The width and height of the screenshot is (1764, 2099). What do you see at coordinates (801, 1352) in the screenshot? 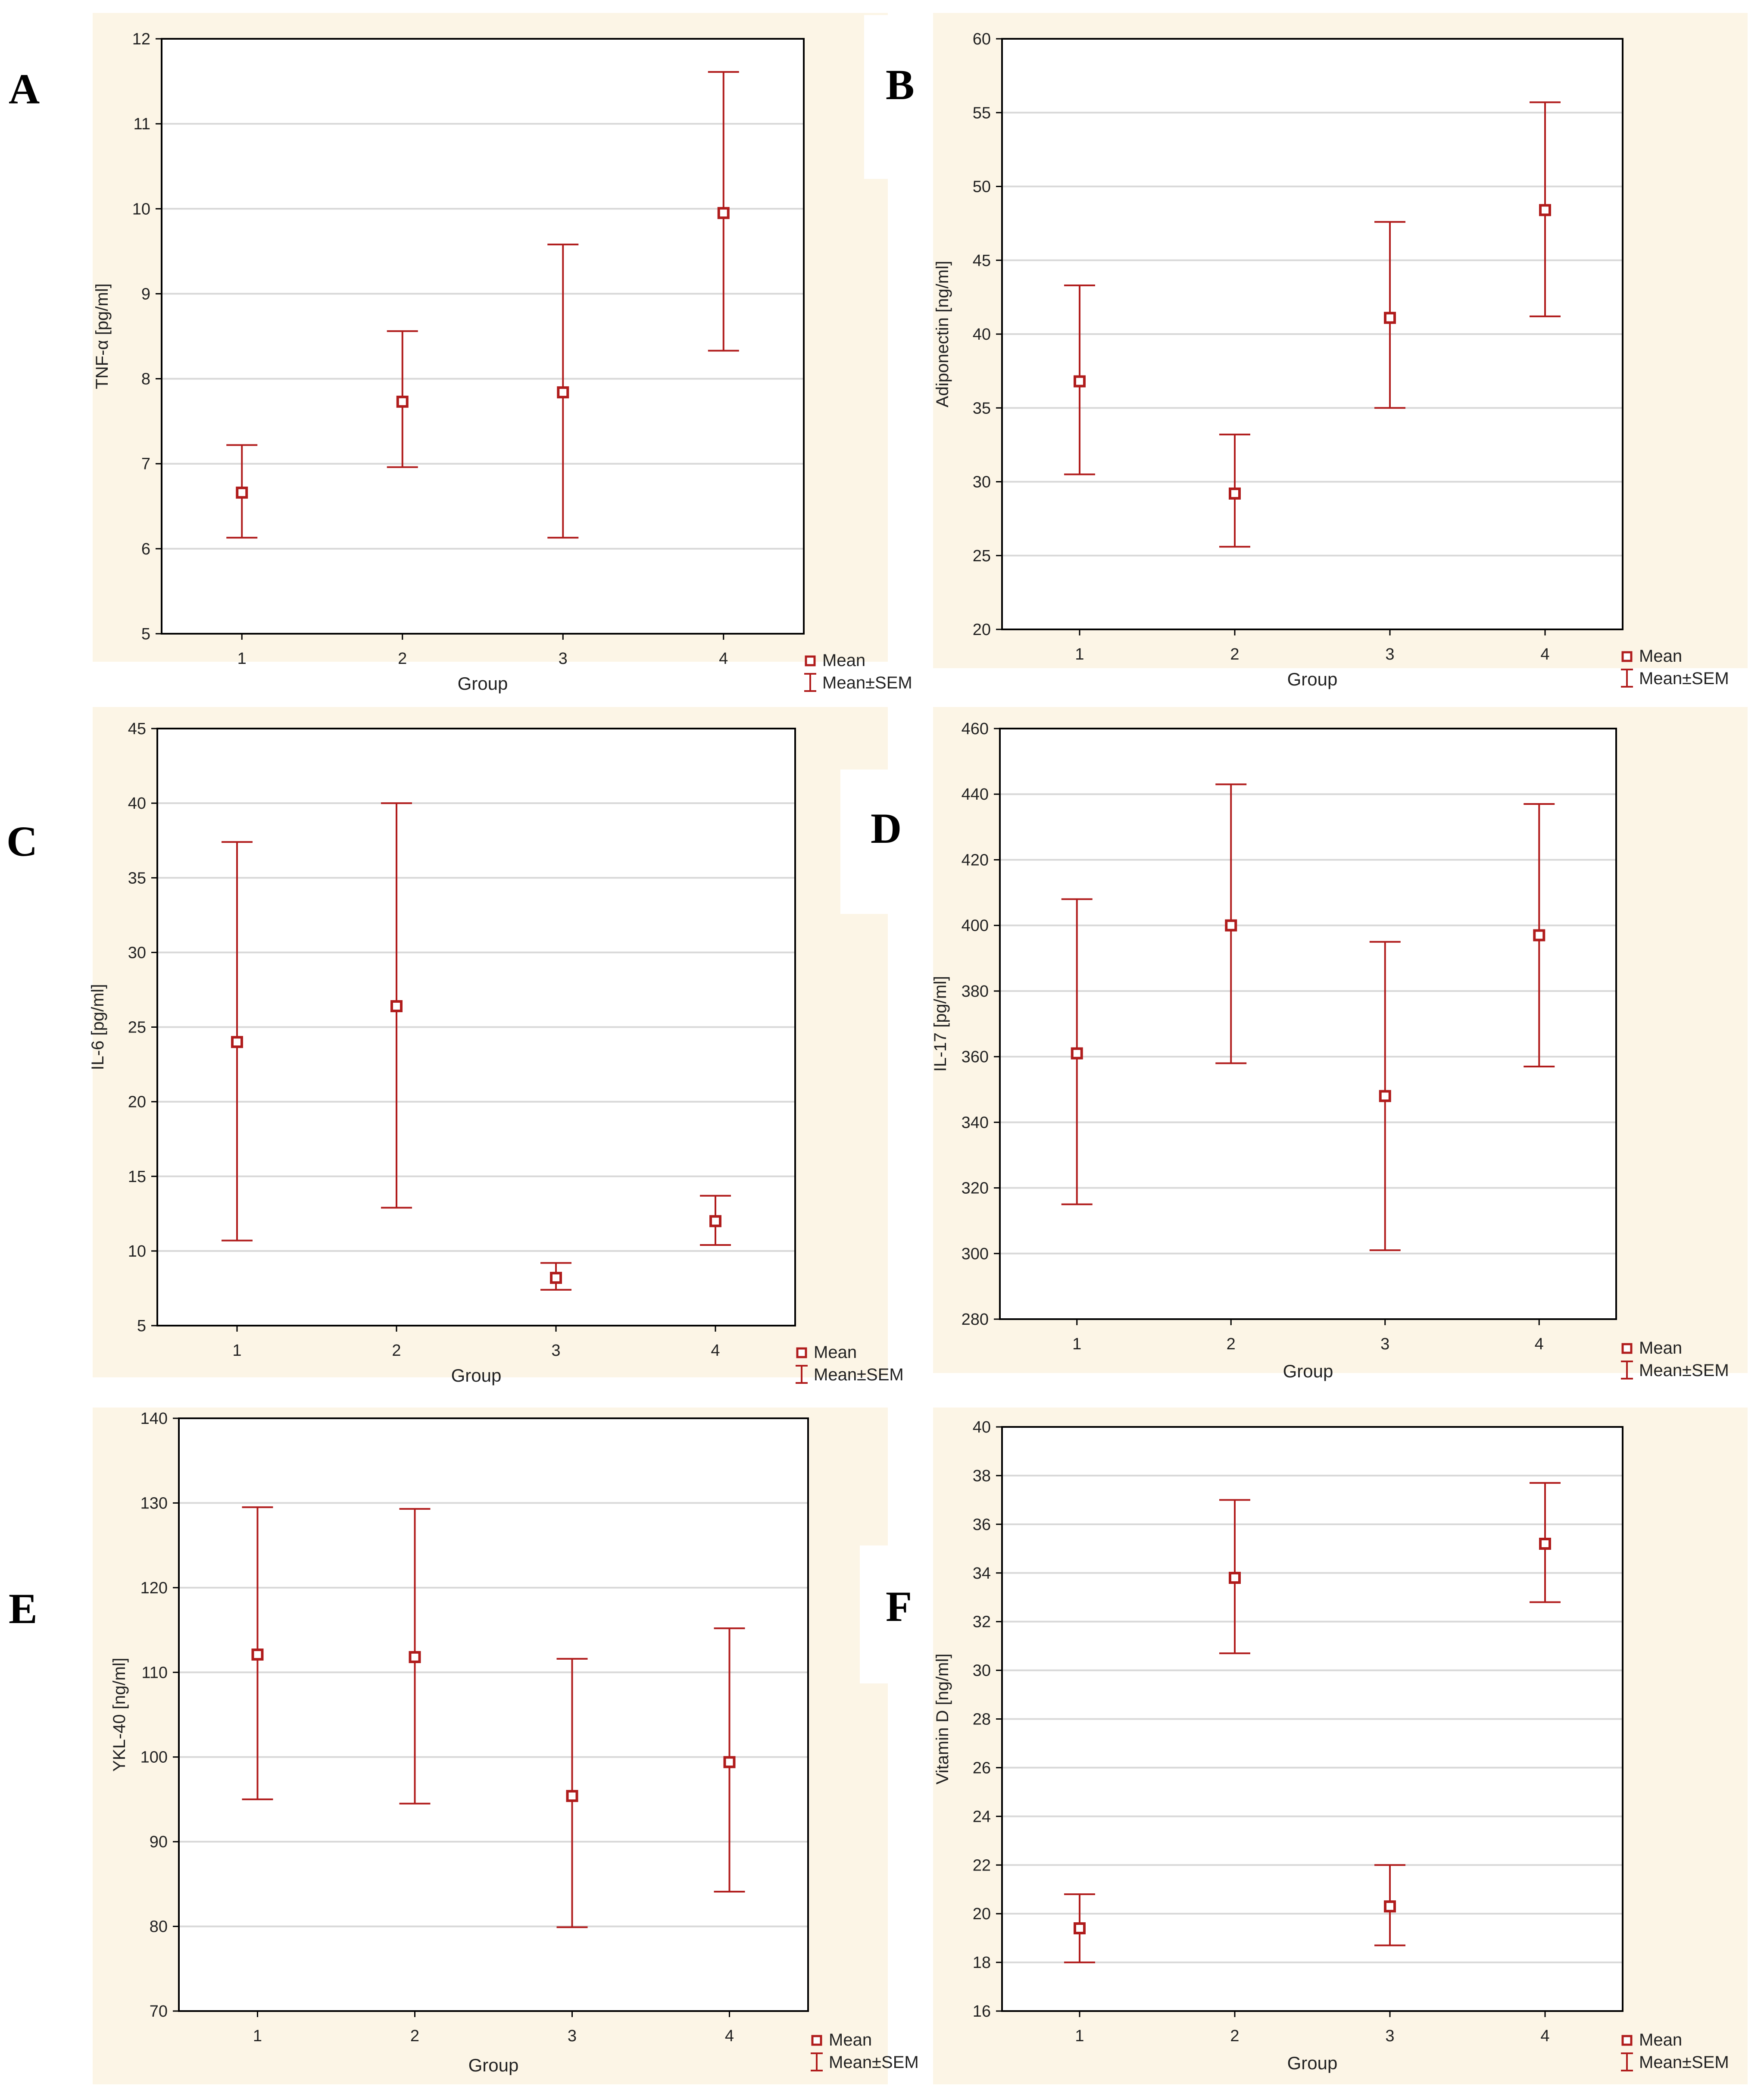
I see `panel-c-legend-mean-icon` at bounding box center [801, 1352].